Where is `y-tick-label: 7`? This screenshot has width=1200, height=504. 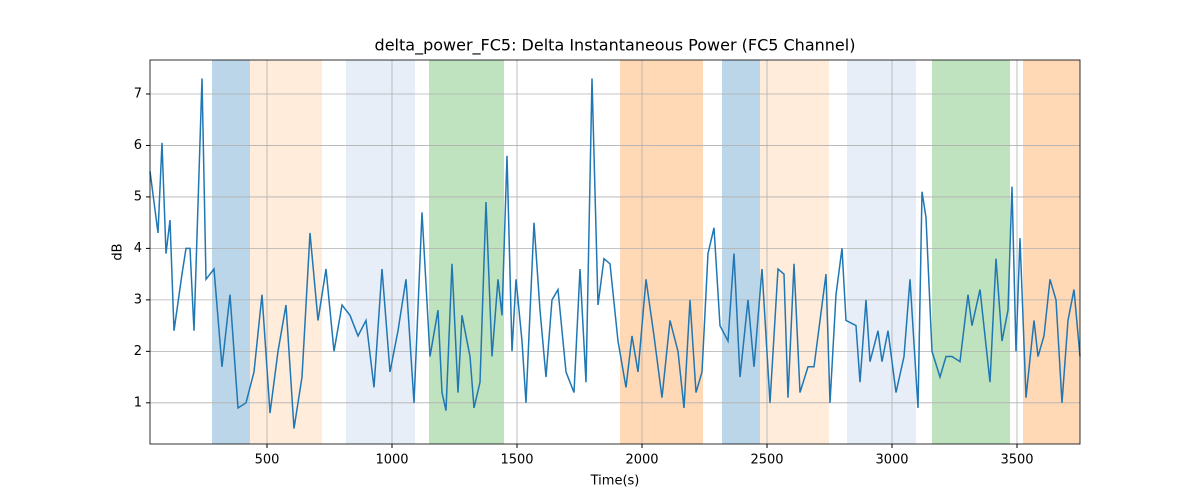
y-tick-label: 7 is located at coordinates (138, 93).